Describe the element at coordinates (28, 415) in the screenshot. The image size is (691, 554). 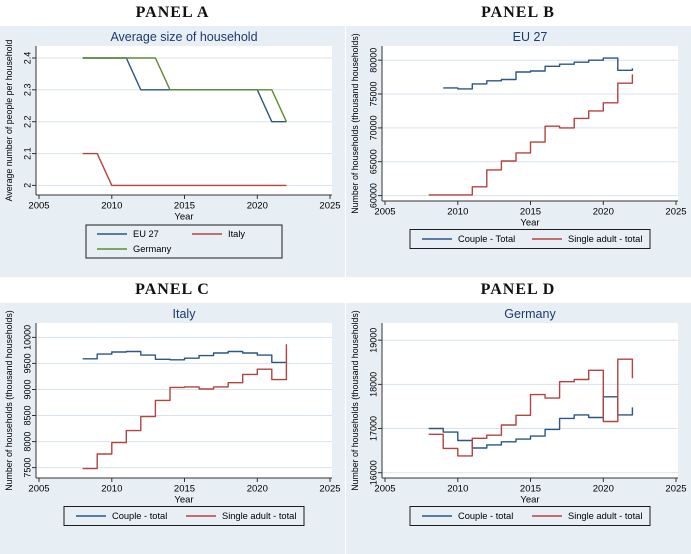
I see `svg-text: 8500` at that location.